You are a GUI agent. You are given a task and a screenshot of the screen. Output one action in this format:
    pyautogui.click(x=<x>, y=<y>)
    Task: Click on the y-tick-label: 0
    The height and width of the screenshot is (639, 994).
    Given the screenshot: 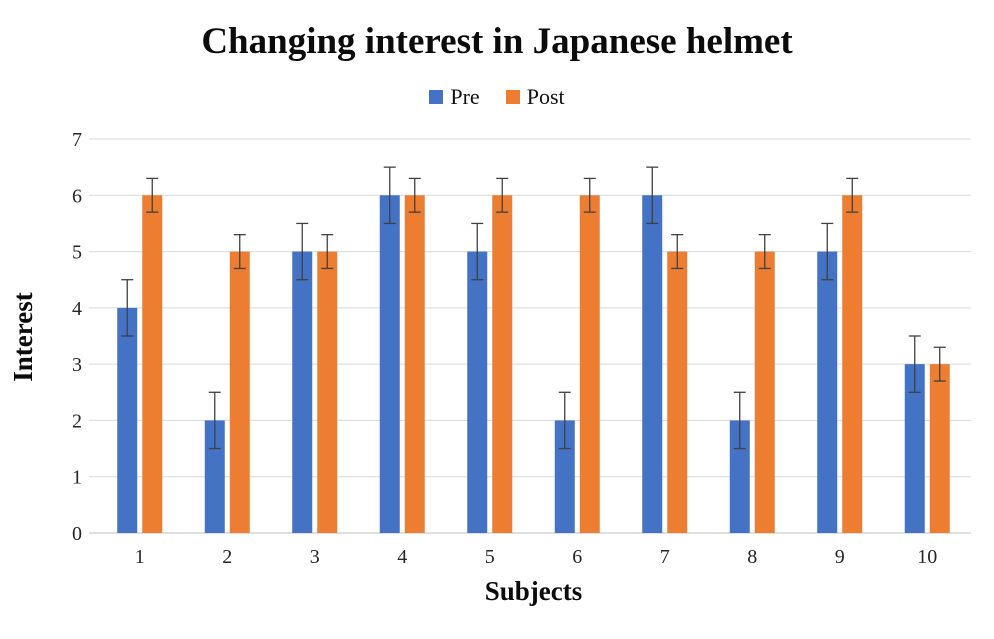 What is the action you would take?
    pyautogui.click(x=77, y=534)
    